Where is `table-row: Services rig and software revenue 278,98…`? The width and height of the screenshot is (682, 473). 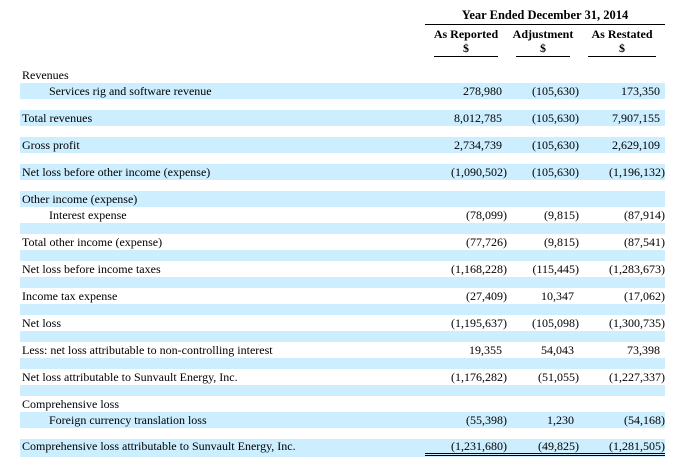
table-row: Services rig and software revenue 278,98… is located at coordinates (342, 91).